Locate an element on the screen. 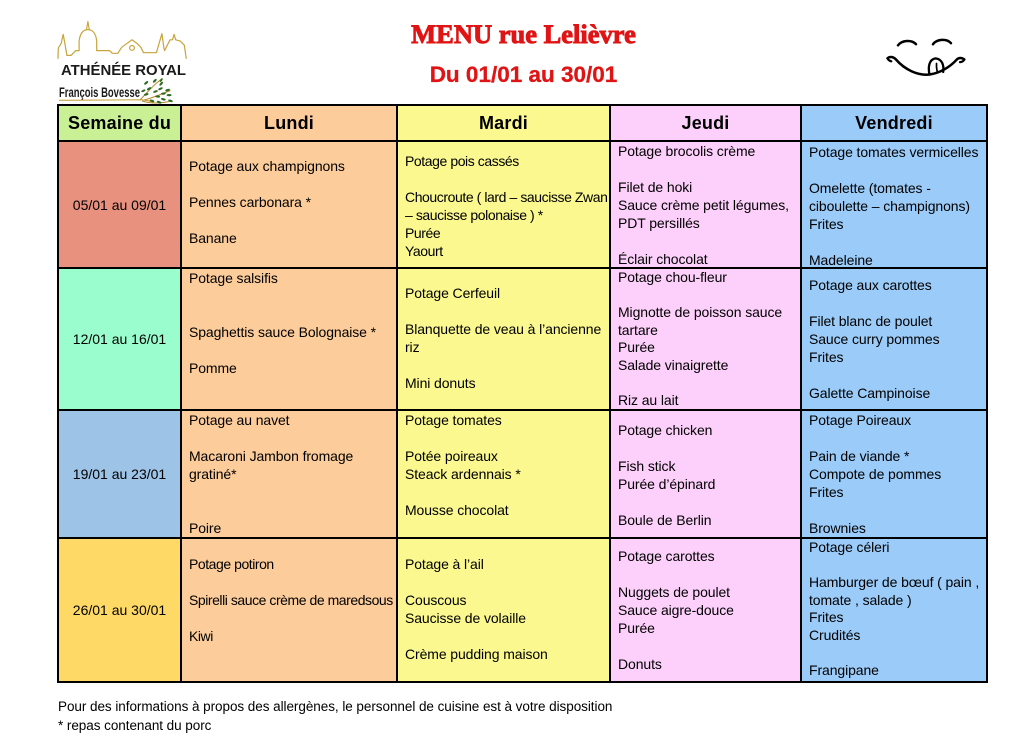 The width and height of the screenshot is (1017, 752). svg-text: François Bovesse is located at coordinates (99, 92).